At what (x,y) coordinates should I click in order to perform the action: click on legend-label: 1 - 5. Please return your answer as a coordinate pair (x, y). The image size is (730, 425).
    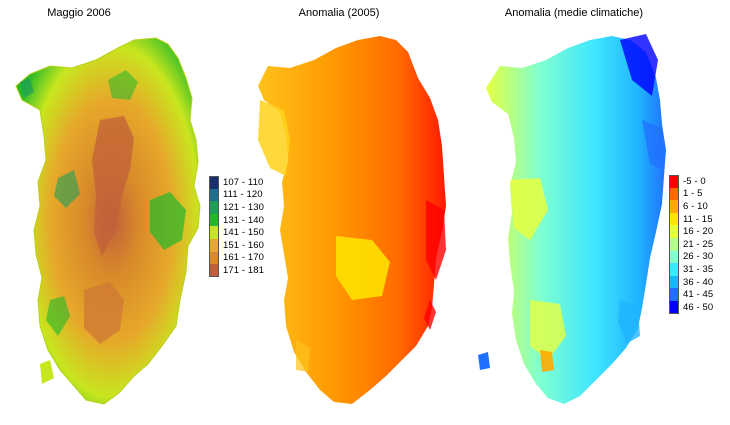
    Looking at the image, I should click on (693, 194).